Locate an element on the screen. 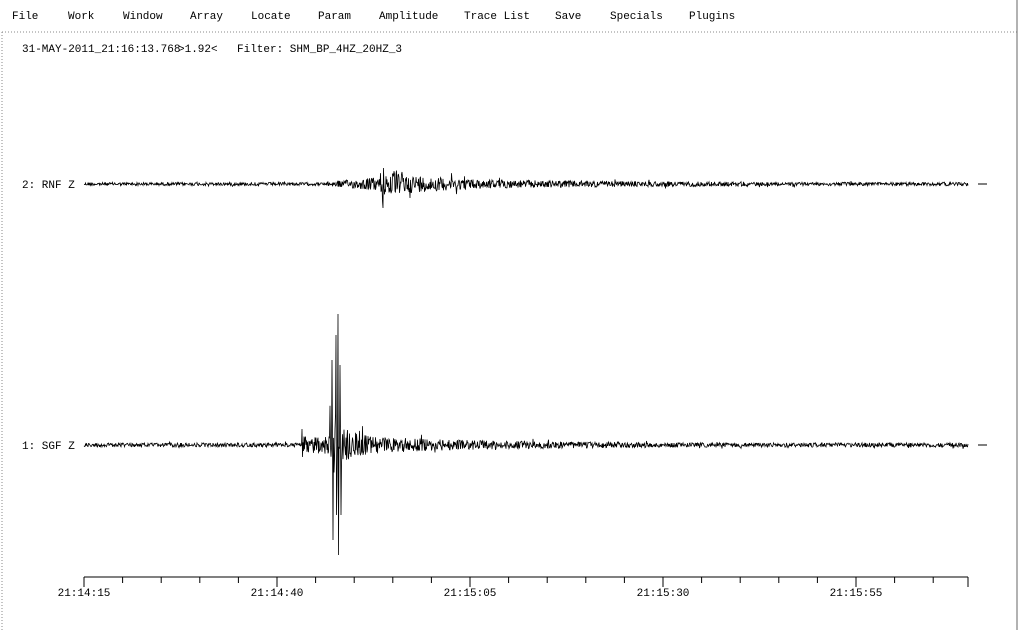 Image resolution: width=1019 pixels, height=630 pixels. status-filter: Filter: SHM_BP_4HZ_20HZ_3 is located at coordinates (319, 50).